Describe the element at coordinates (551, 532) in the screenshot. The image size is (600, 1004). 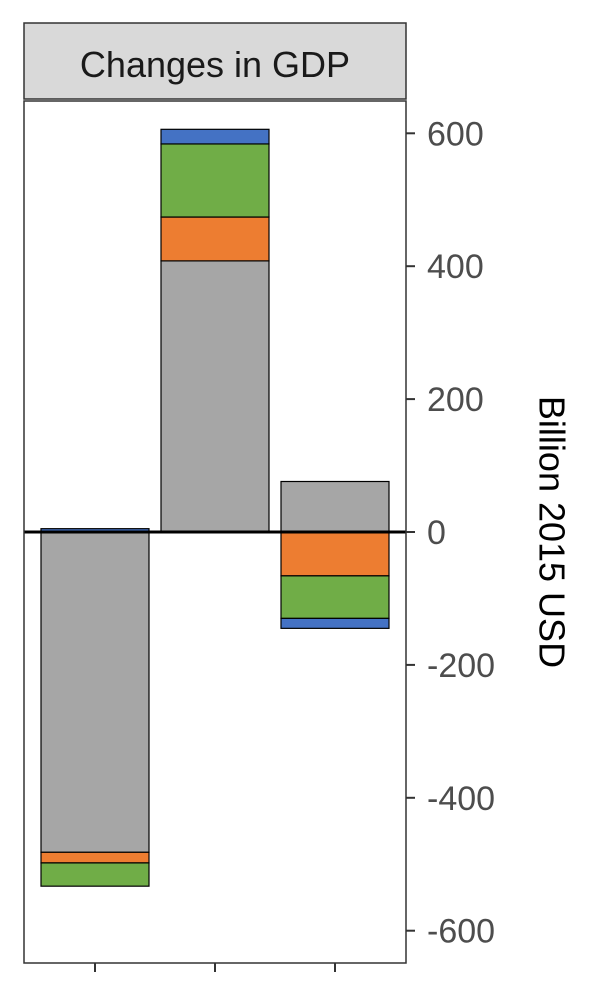
I see `y-axis-label: Billion 2015 USD` at that location.